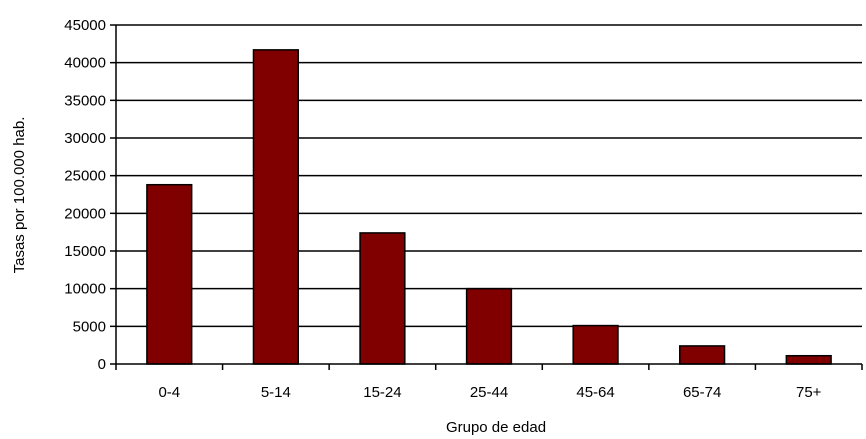  Describe the element at coordinates (19, 195) in the screenshot. I see `y-axis-title: Tasas por 100.000 hab.` at that location.